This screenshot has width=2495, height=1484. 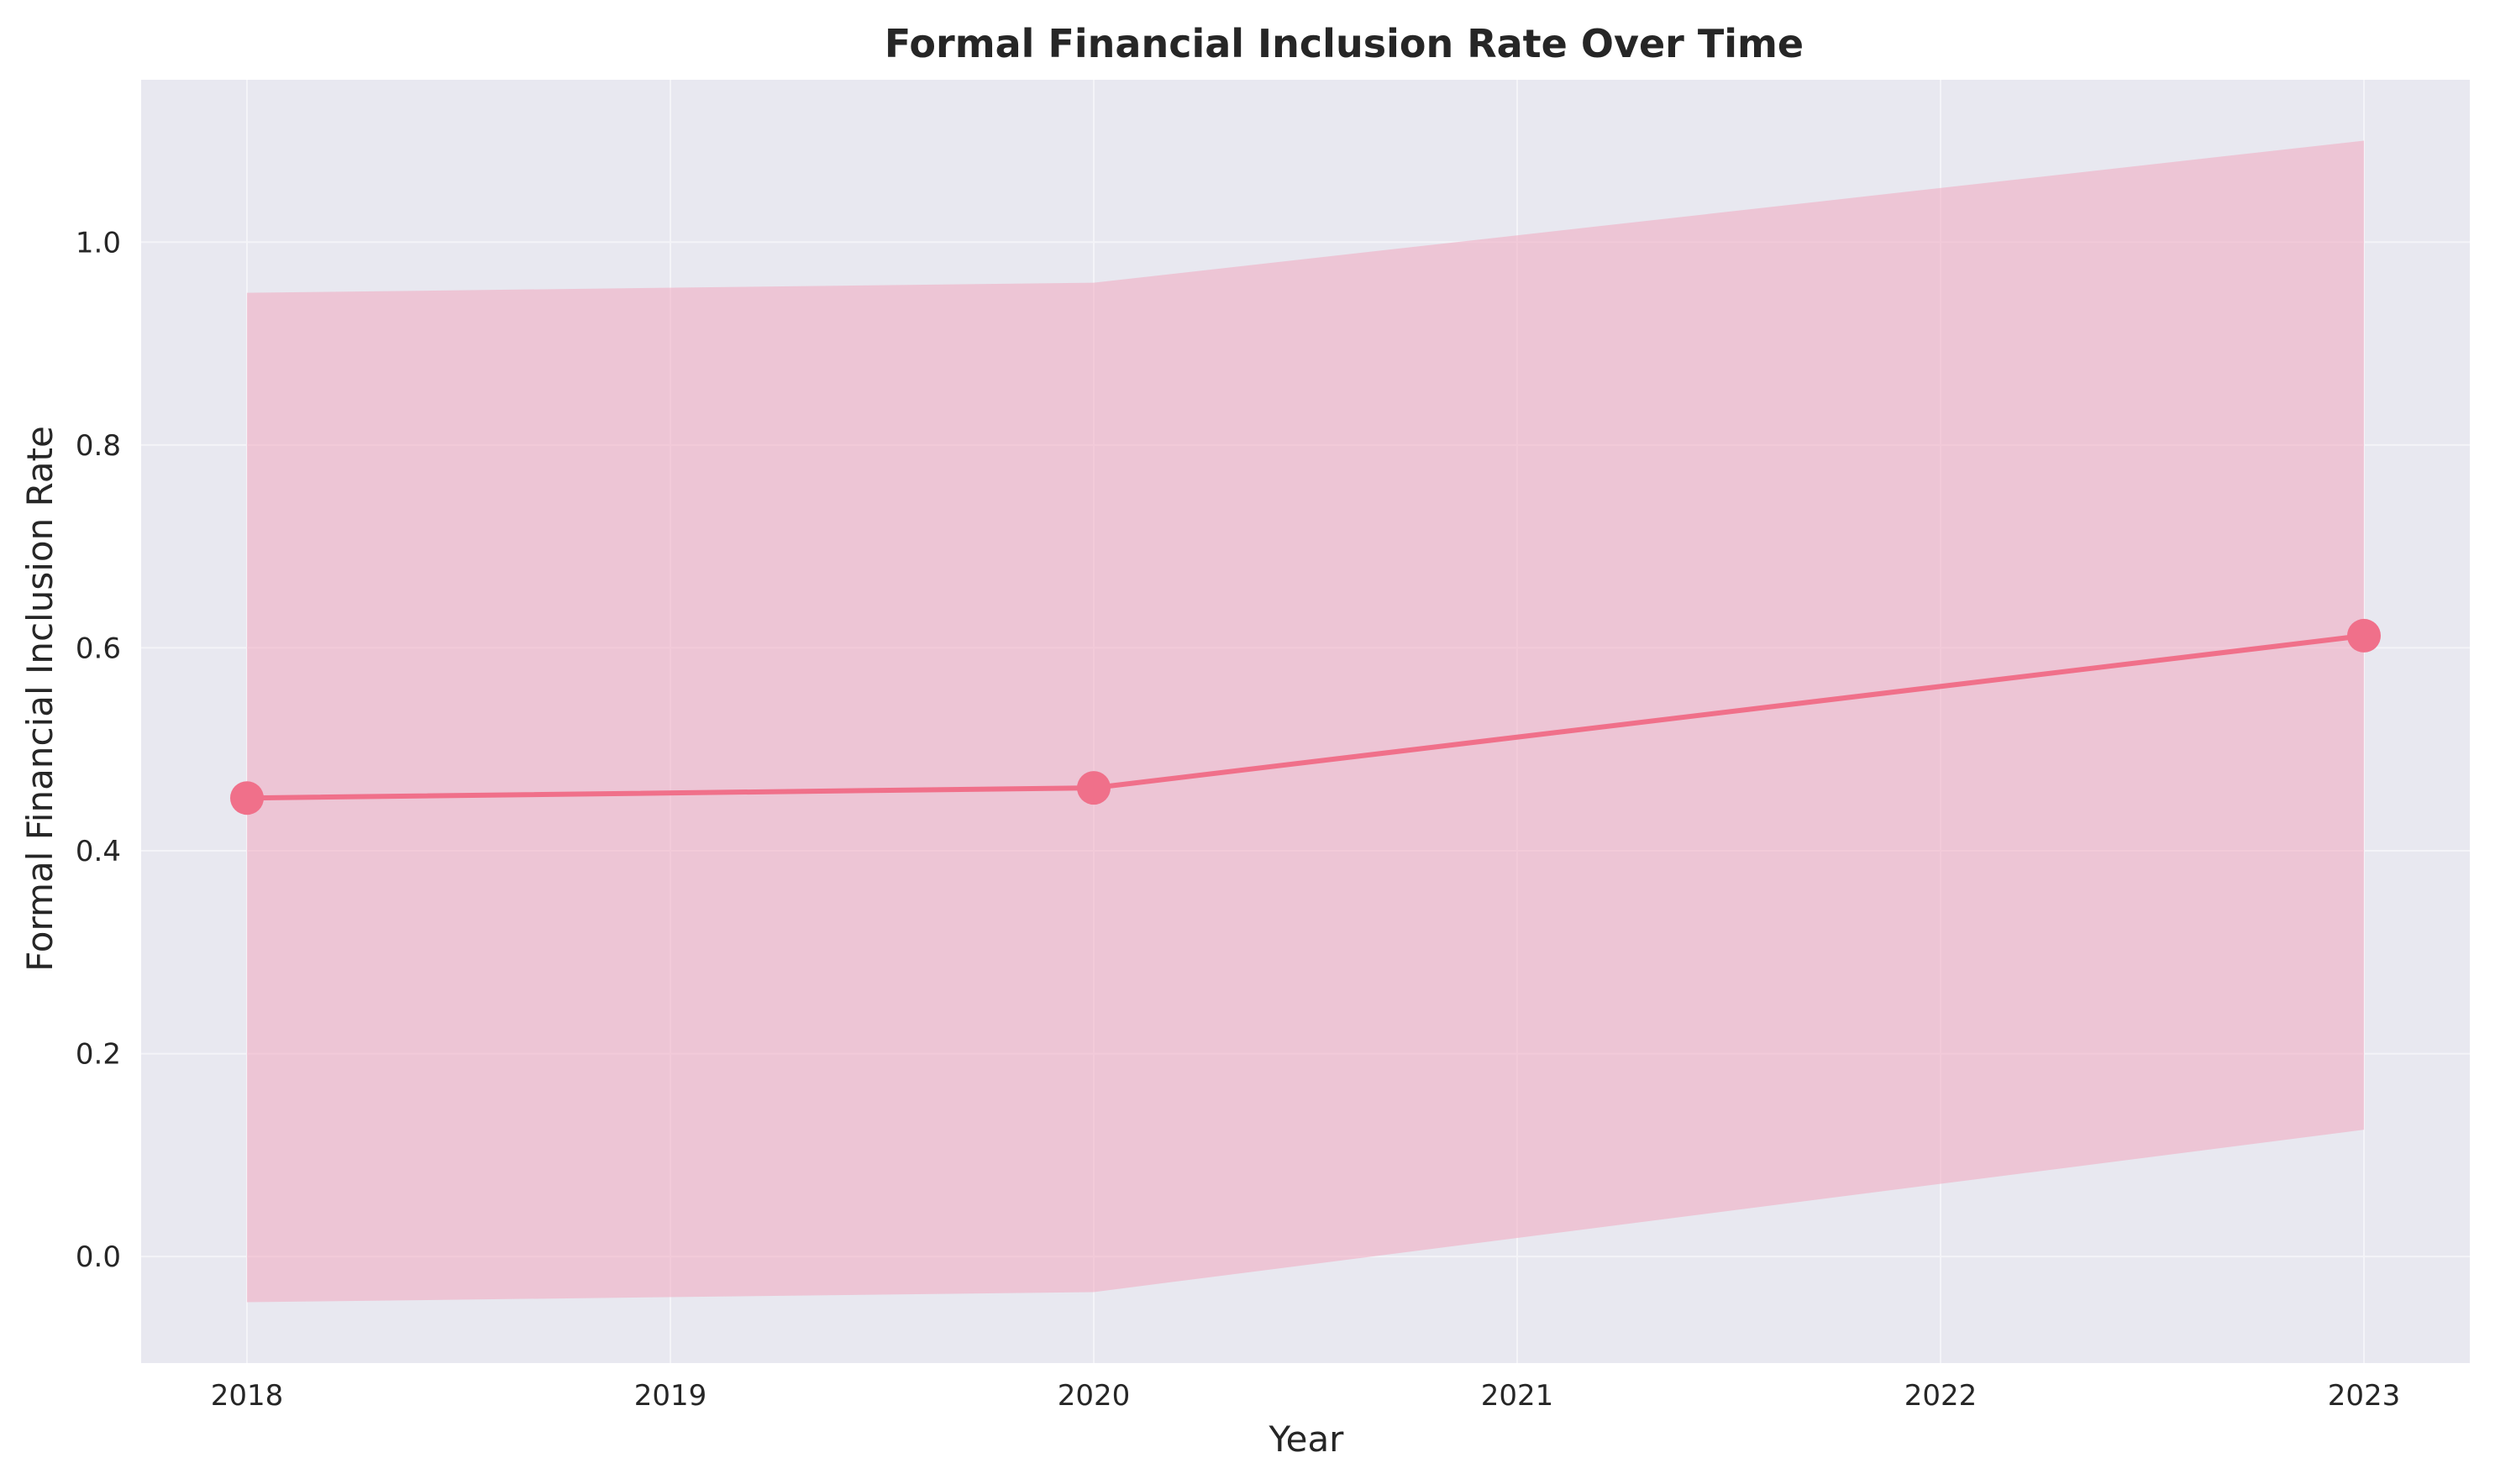 What do you see at coordinates (98, 1055) in the screenshot?
I see `y-tick-label: 0.2` at bounding box center [98, 1055].